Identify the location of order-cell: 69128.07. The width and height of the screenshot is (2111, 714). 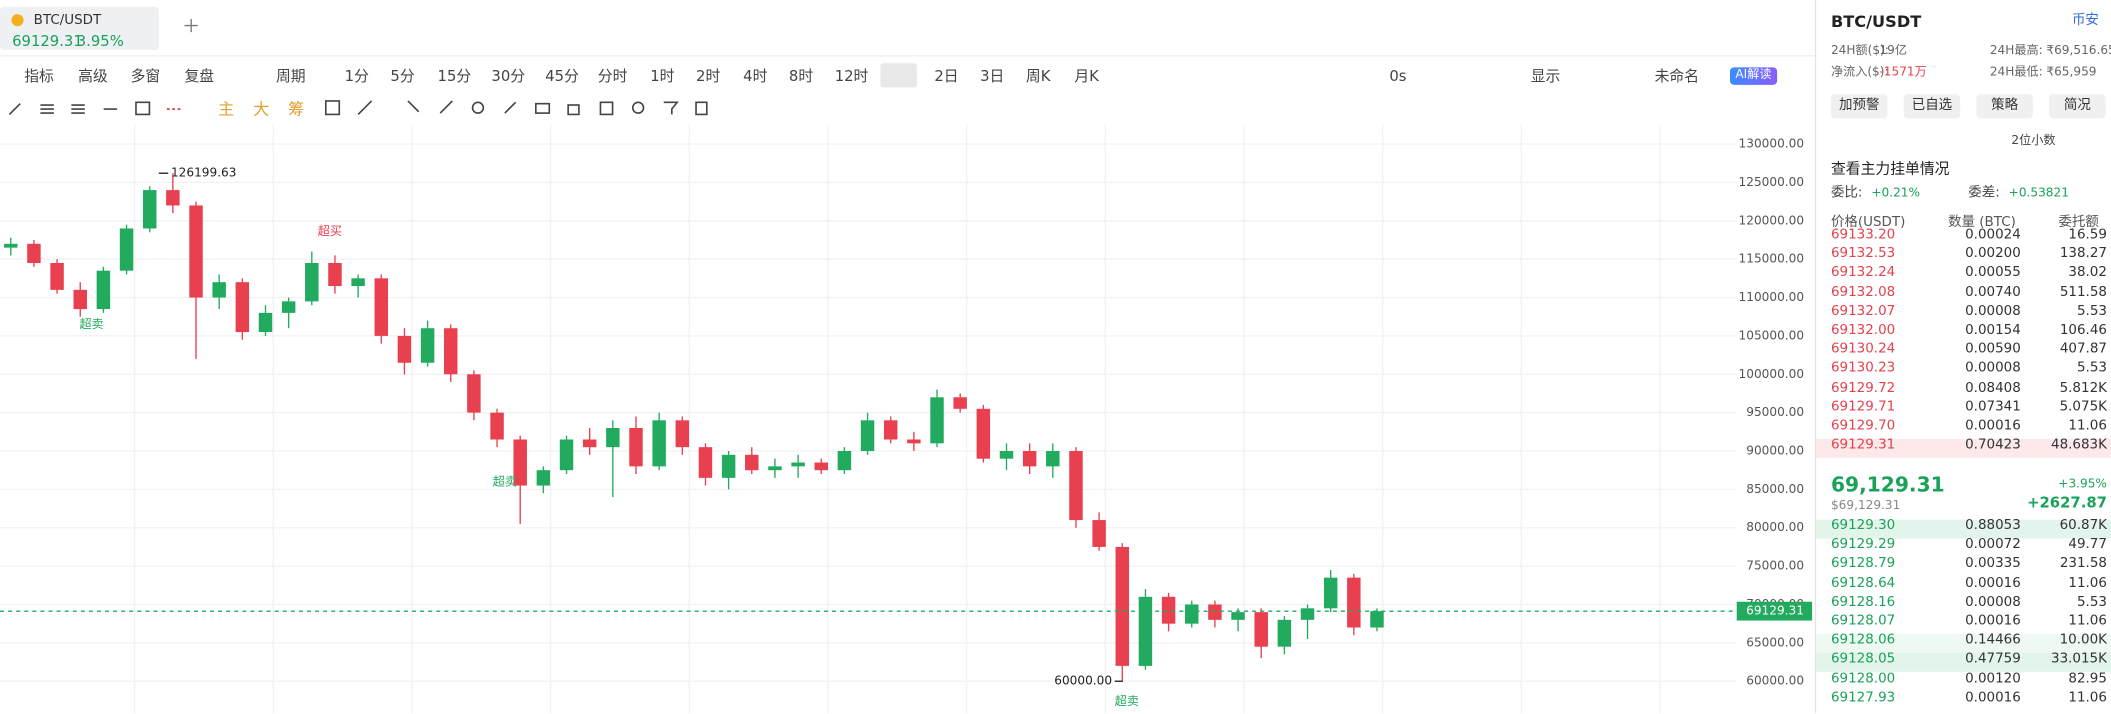
(1863, 621).